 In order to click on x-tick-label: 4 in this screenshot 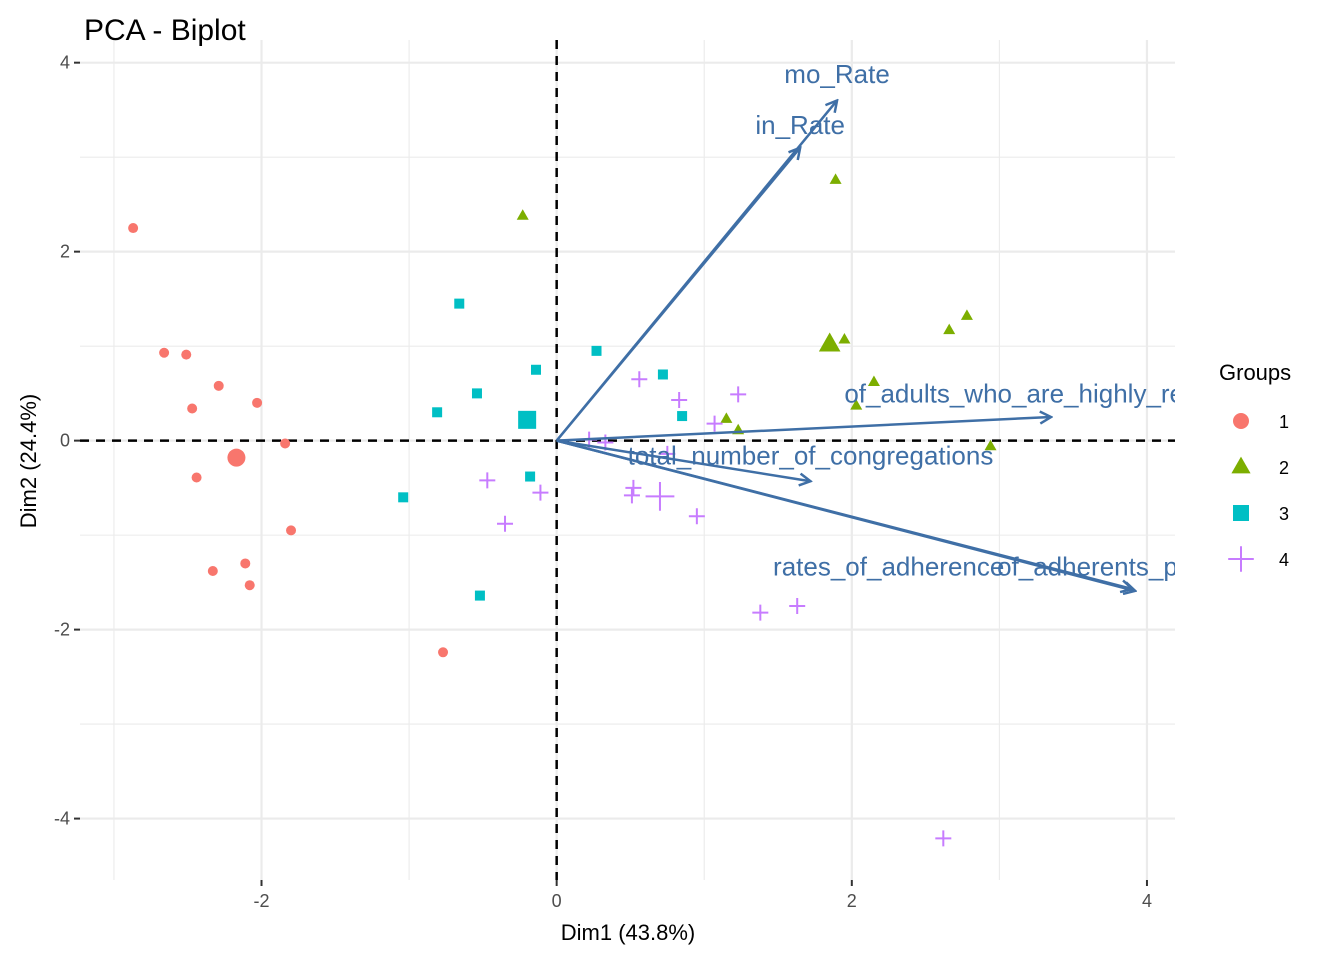, I will do `click(1147, 901)`.